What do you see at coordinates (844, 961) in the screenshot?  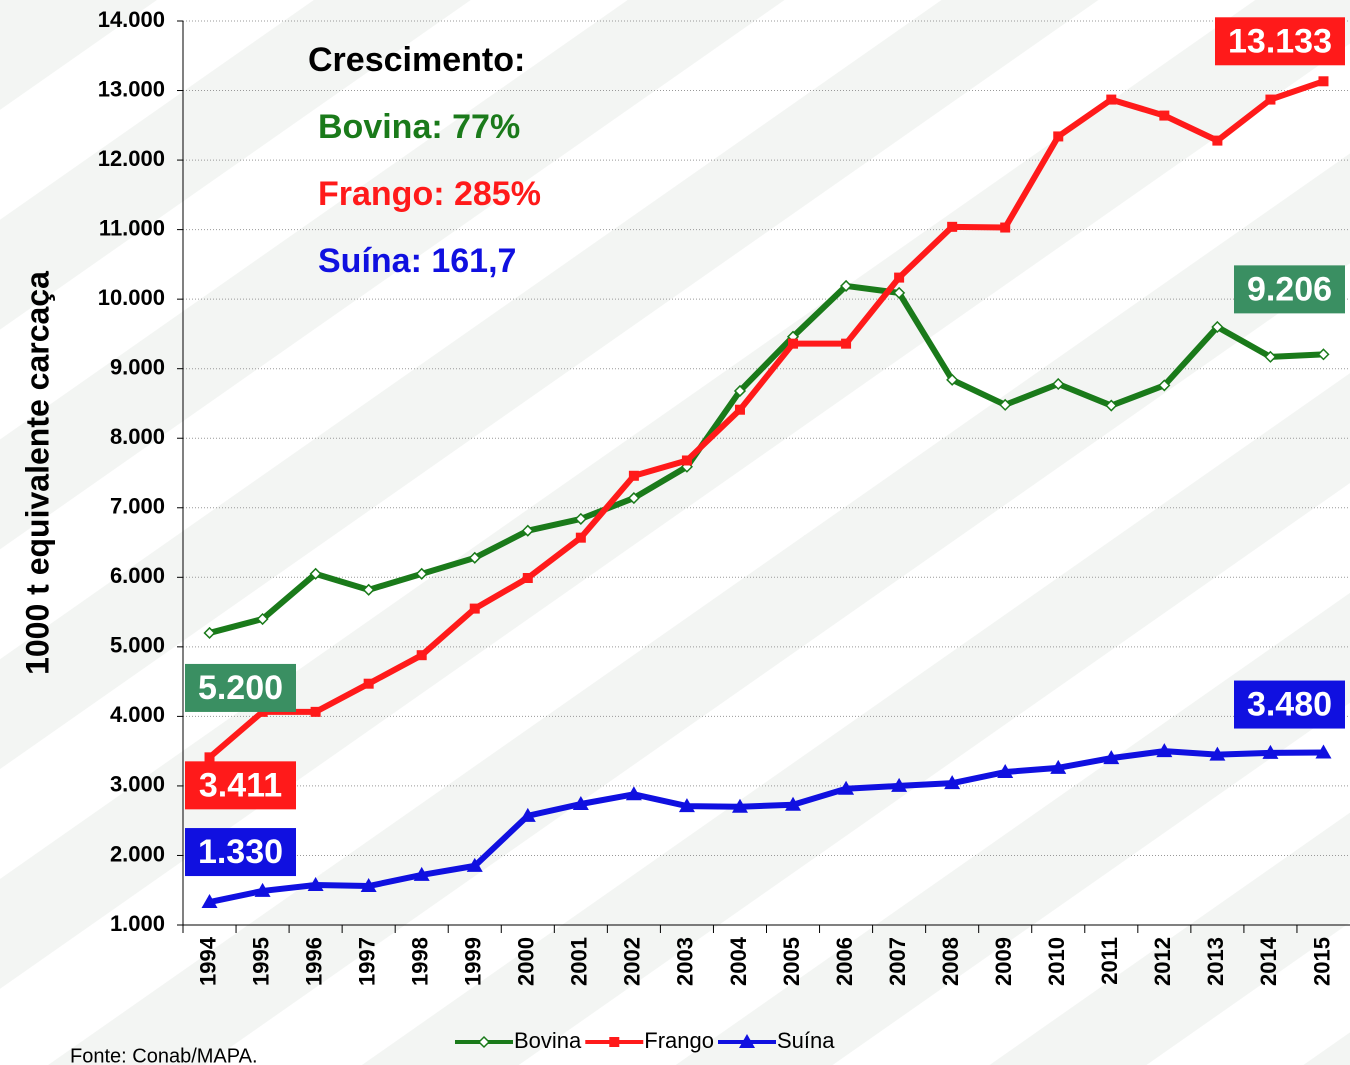 I see `x-tick-label: 2006` at bounding box center [844, 961].